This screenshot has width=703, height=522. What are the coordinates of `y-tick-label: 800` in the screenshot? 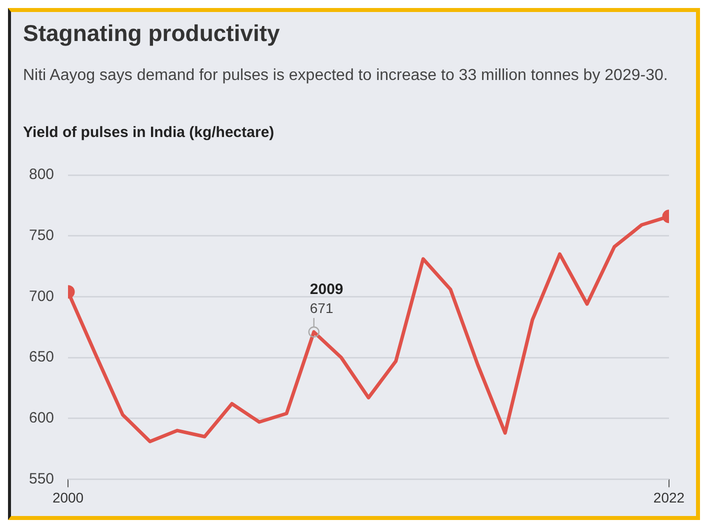 It's located at (41, 175).